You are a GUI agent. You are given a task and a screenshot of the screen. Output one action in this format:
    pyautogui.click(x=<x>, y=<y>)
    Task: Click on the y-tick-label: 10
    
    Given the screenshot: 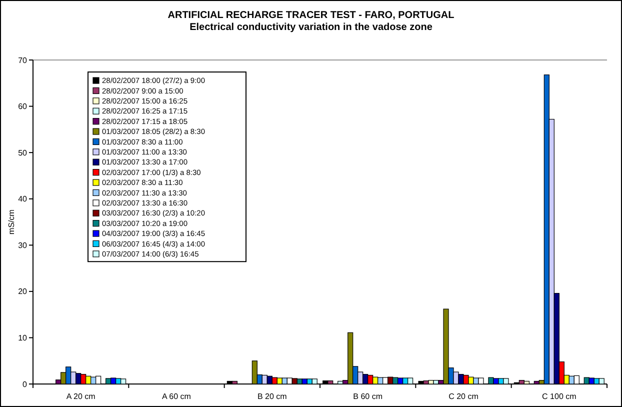 What is the action you would take?
    pyautogui.click(x=23, y=338)
    